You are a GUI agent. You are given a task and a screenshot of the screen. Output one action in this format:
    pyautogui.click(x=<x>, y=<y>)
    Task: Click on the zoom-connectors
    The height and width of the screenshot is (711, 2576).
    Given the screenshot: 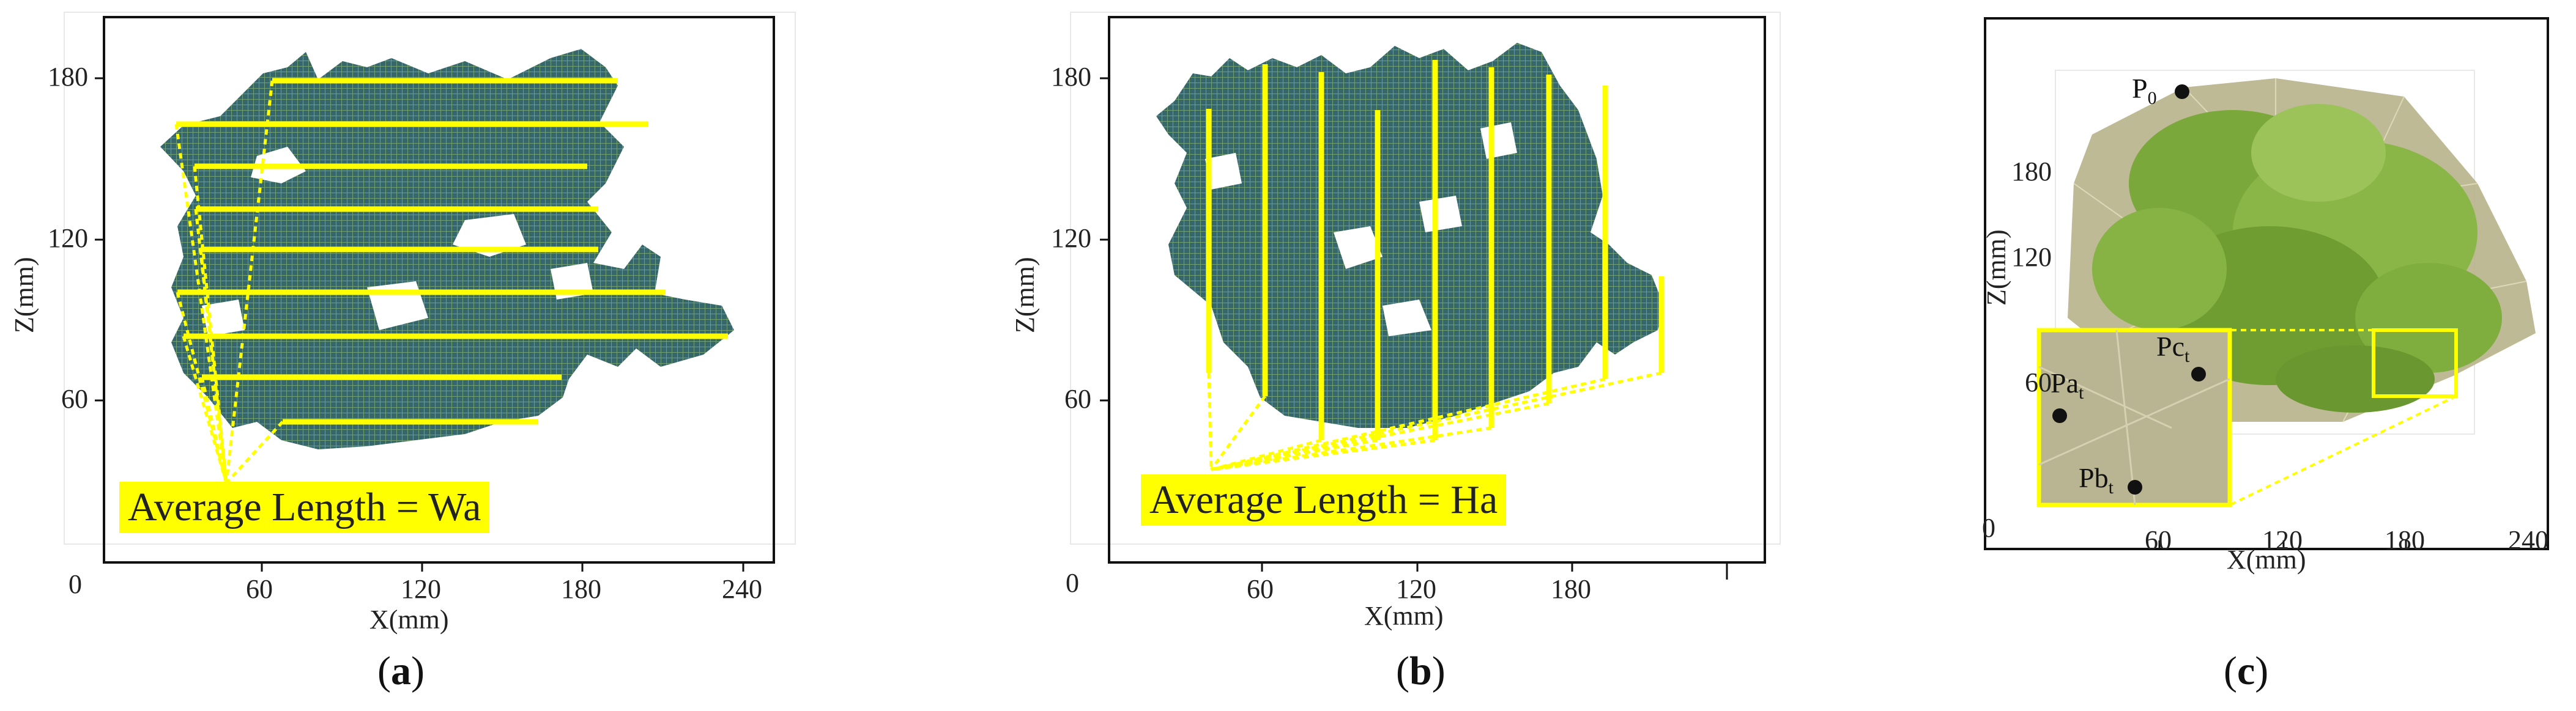 What is the action you would take?
    pyautogui.click(x=2343, y=417)
    